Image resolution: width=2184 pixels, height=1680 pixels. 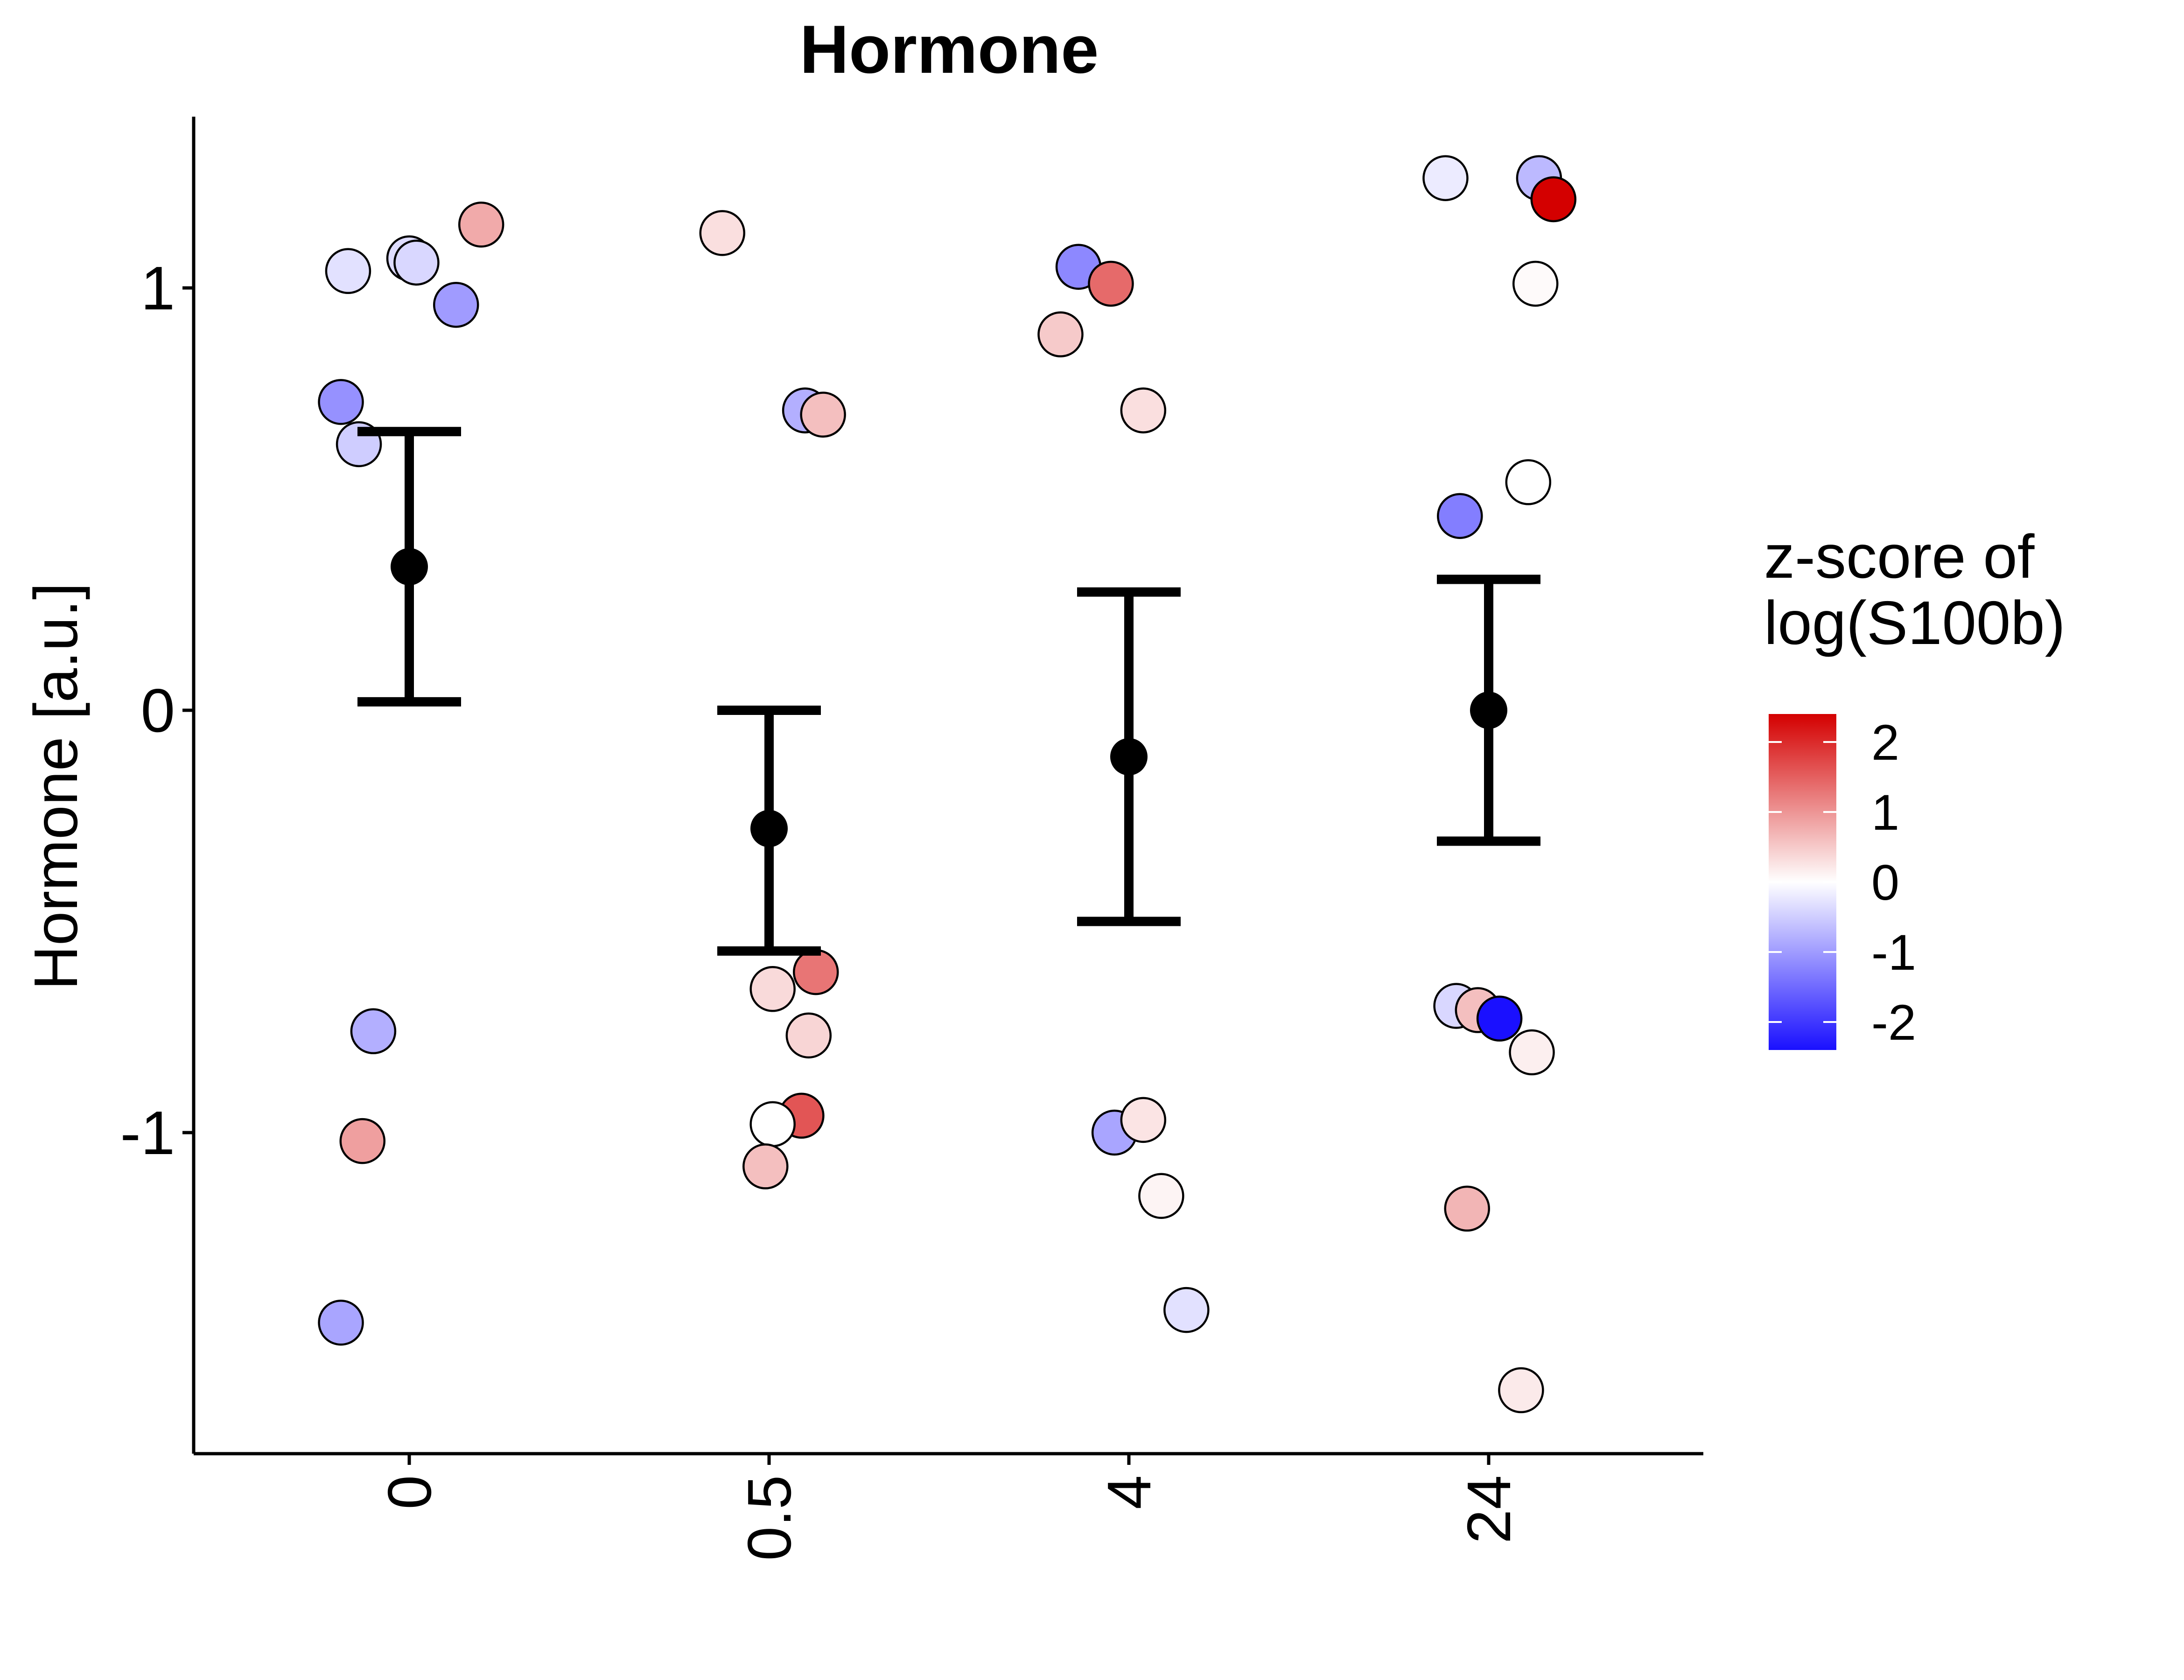 What do you see at coordinates (1489, 1509) in the screenshot?
I see `x-tick-label: 24` at bounding box center [1489, 1509].